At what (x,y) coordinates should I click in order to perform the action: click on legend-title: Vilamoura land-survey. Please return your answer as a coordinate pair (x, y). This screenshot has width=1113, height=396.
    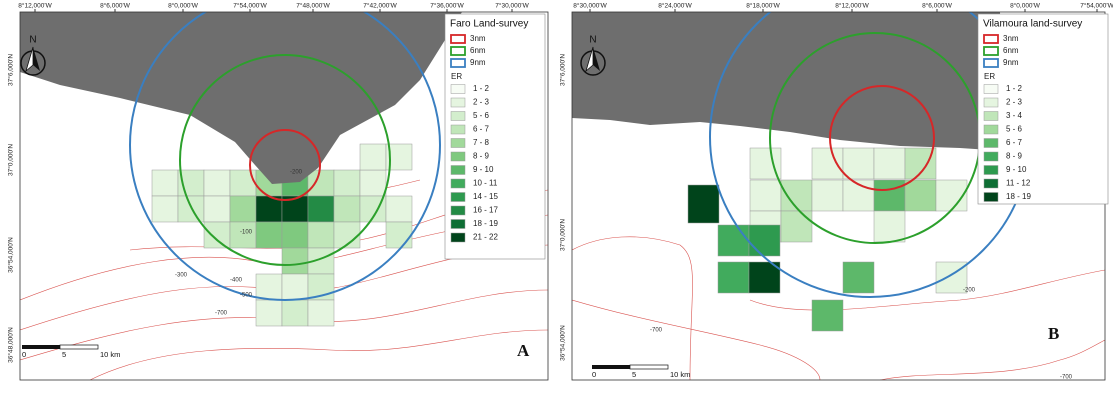
    Looking at the image, I should click on (1032, 24).